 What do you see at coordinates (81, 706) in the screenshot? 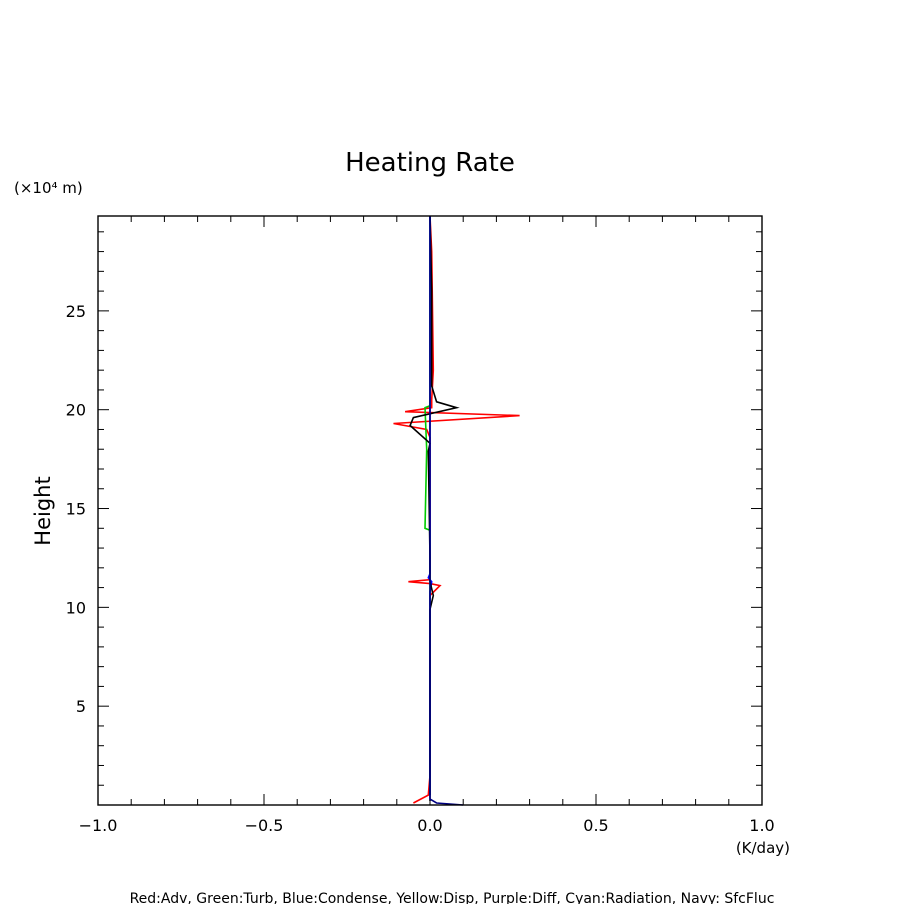
I see `y-tick-label: 5` at bounding box center [81, 706].